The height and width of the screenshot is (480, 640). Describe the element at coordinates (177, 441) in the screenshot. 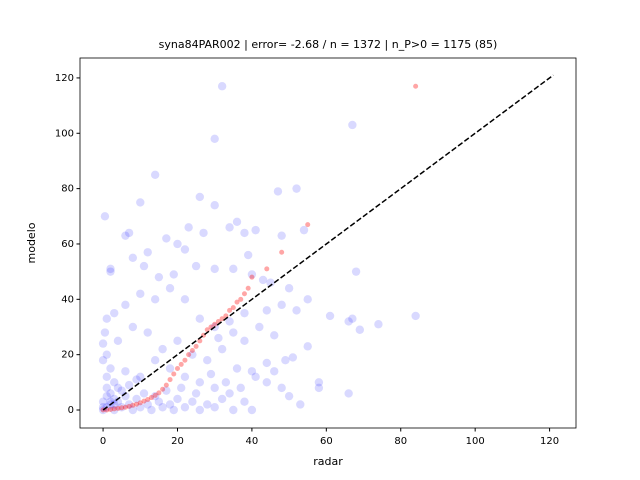

I see `x-tick-label: 20` at that location.